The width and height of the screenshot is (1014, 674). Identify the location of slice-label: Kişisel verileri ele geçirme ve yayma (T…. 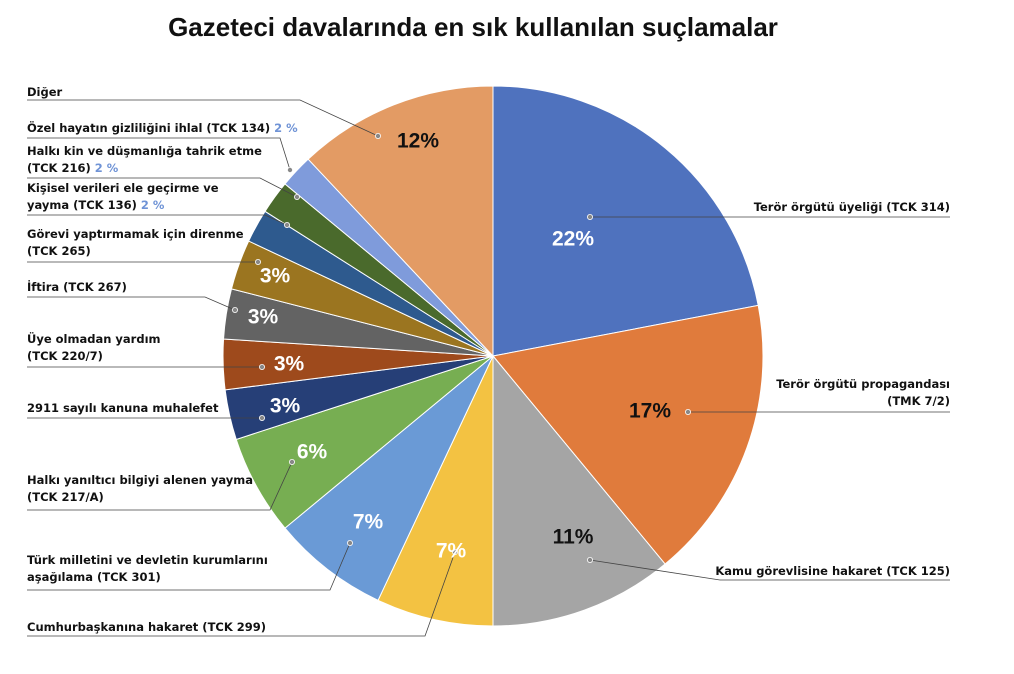
(123, 196).